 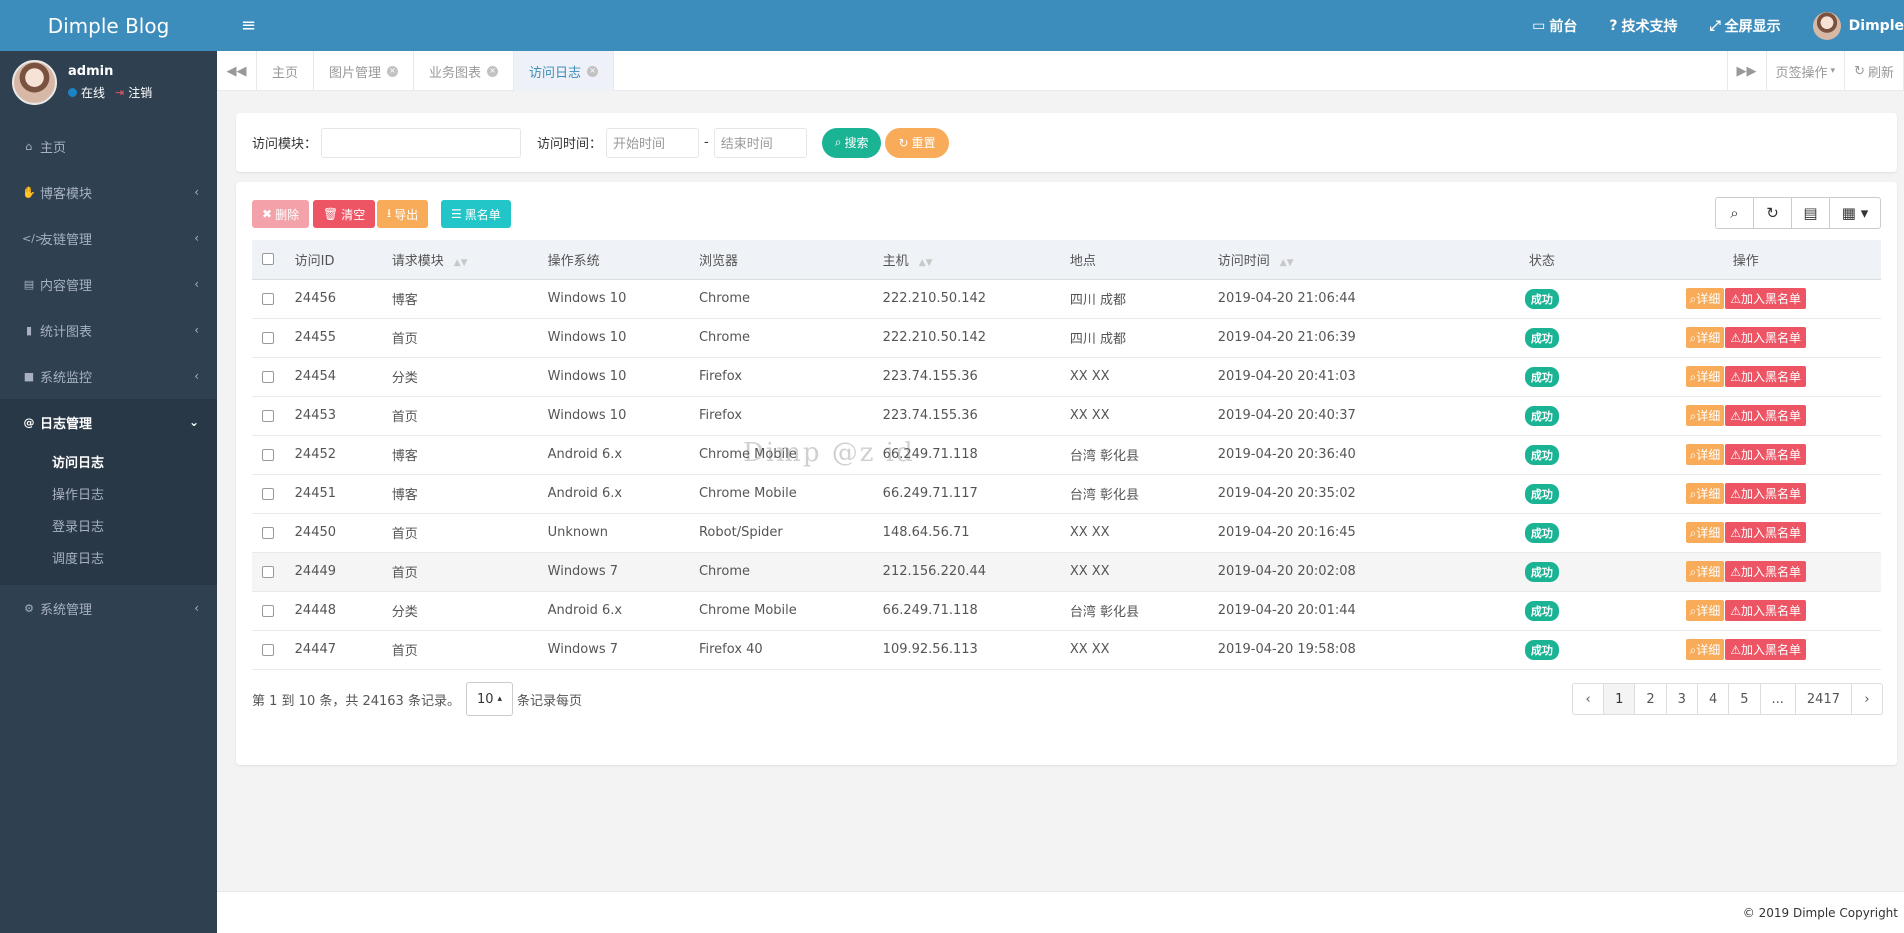 What do you see at coordinates (140, 92) in the screenshot?
I see `logout-link: 注销` at bounding box center [140, 92].